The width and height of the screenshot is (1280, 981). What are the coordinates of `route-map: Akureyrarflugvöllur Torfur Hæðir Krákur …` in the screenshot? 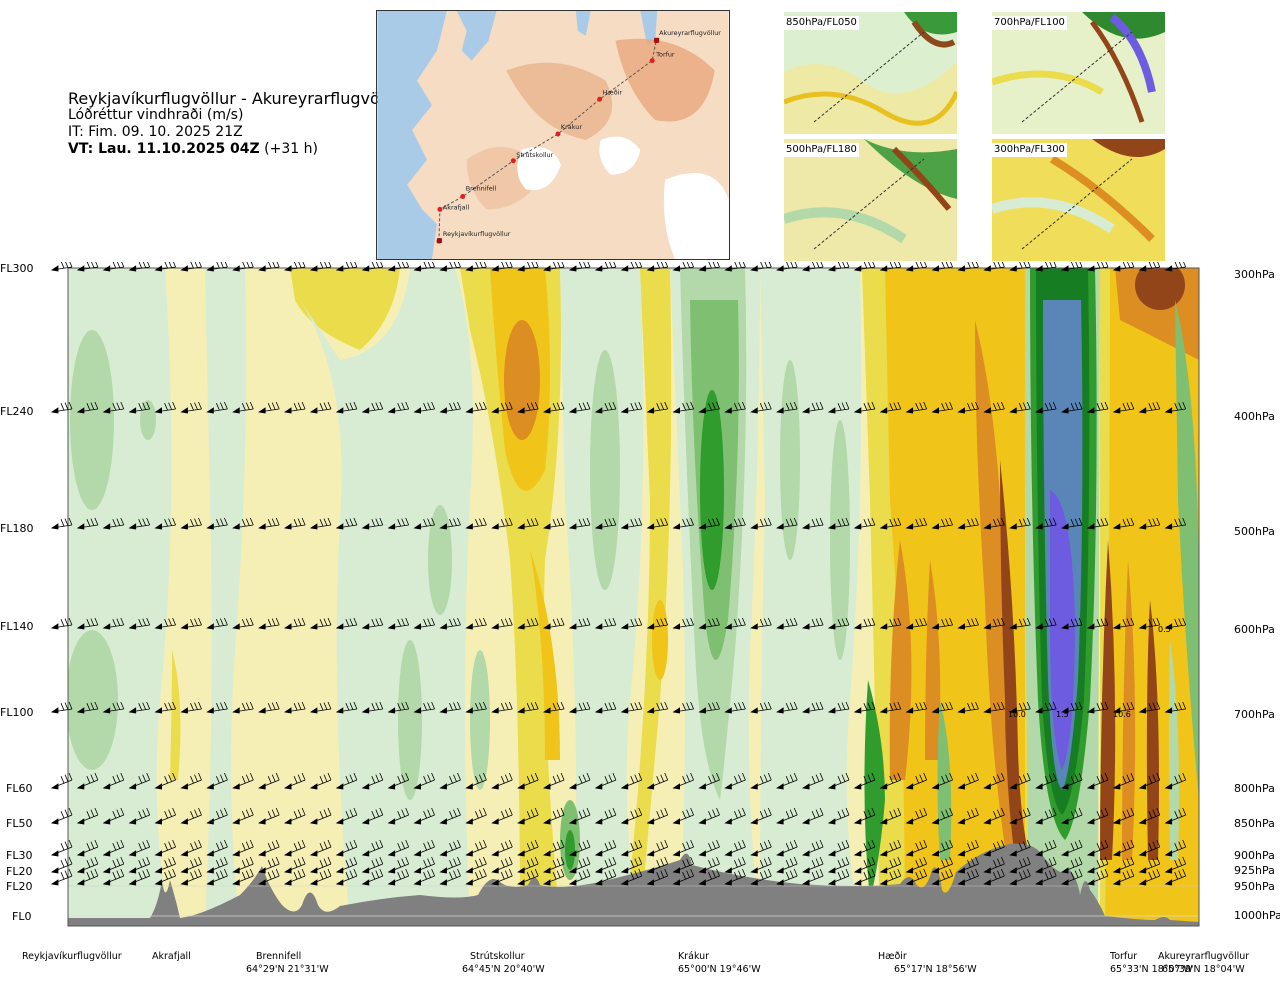 It's located at (553, 135).